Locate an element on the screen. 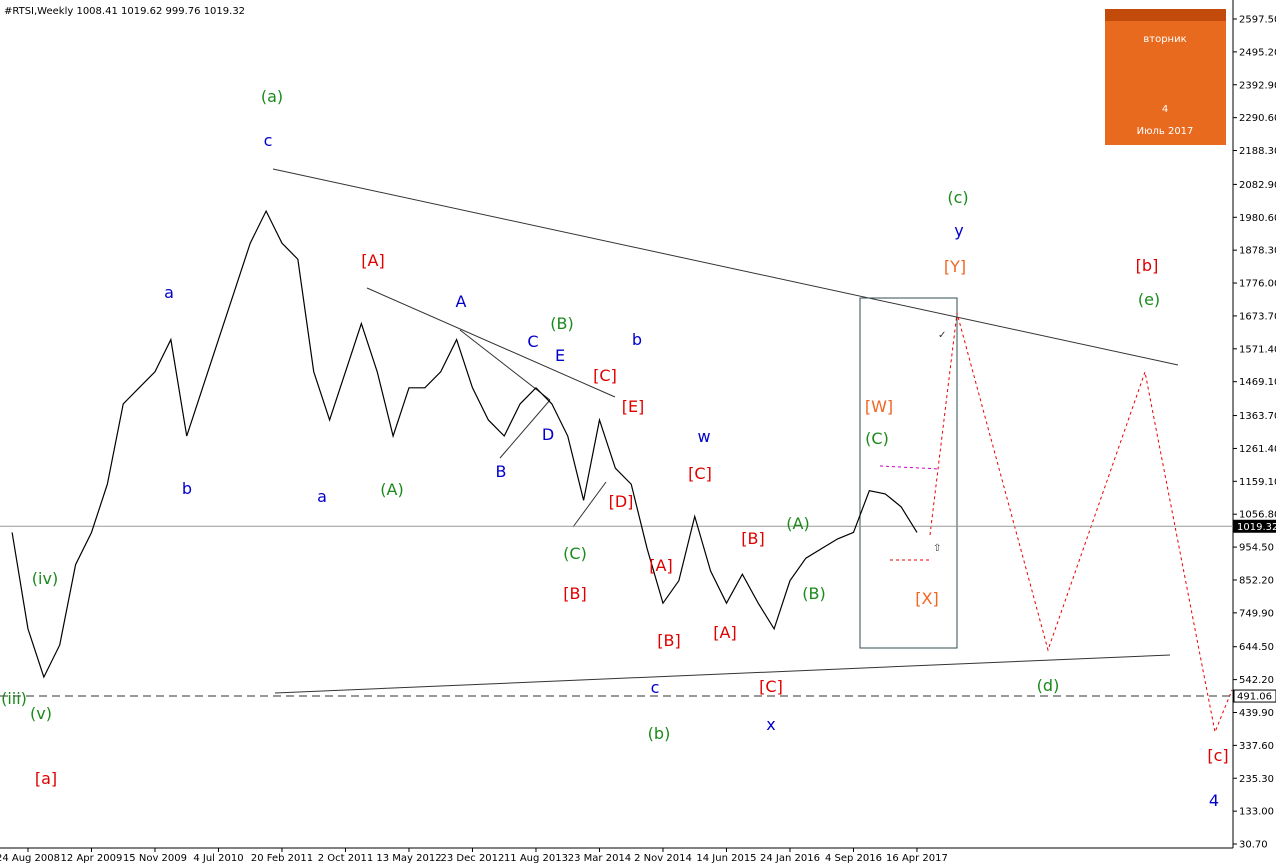  x-tick-label: 13 May 2012 is located at coordinates (408, 858).